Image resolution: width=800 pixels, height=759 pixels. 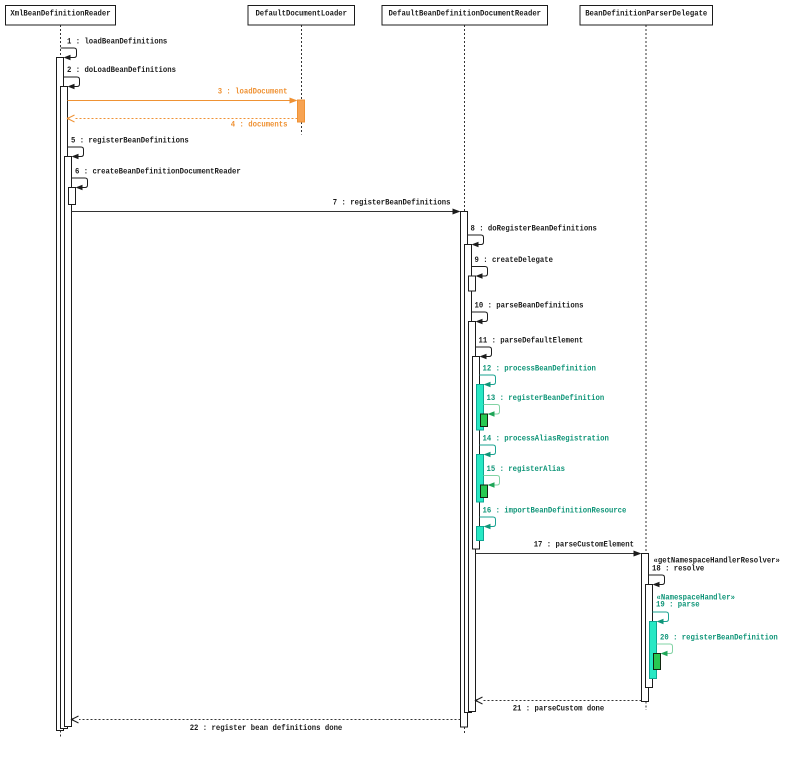 I want to click on svg-text: XmlBeanDefinitionReader, so click(x=60, y=14).